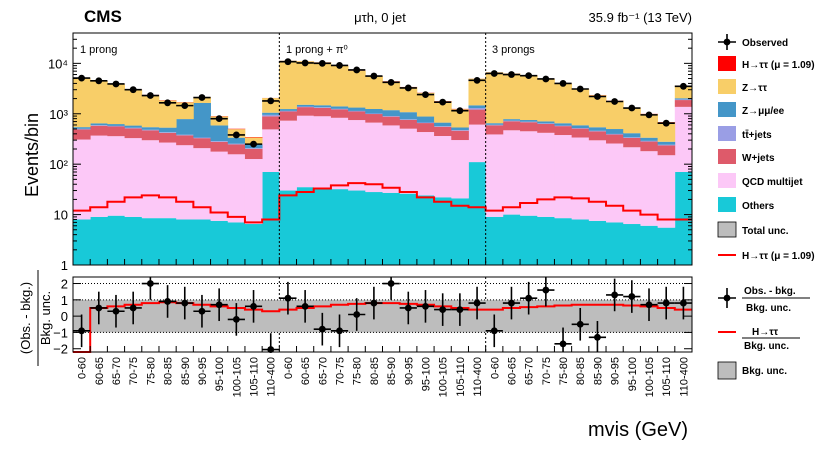 The width and height of the screenshot is (830, 450). I want to click on x-axis-title: mvis (GeV), so click(638, 430).